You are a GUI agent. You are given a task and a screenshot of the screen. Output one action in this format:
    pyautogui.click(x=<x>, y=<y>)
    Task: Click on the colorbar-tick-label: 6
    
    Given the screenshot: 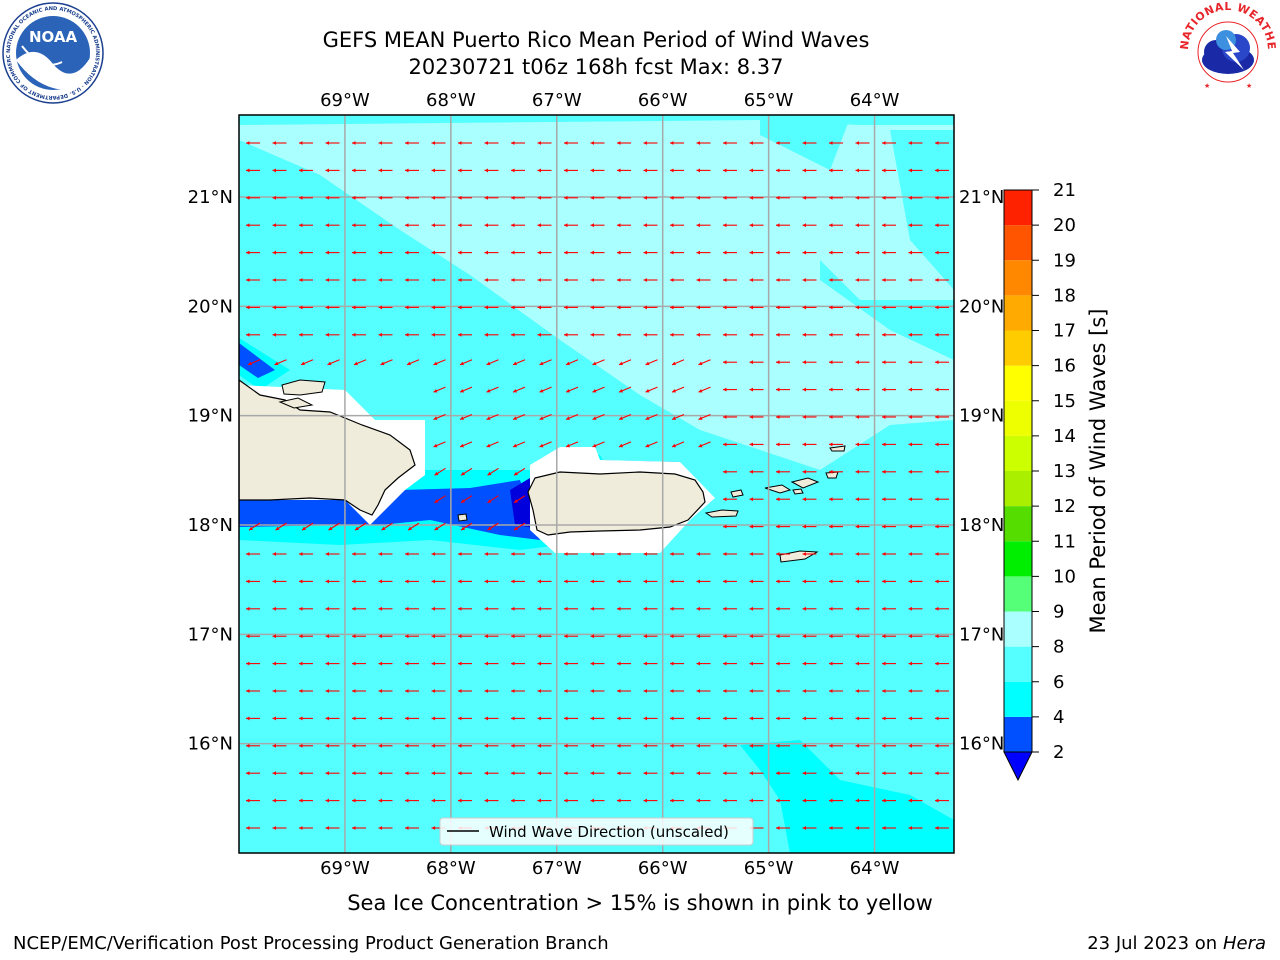 What is the action you would take?
    pyautogui.click(x=1058, y=682)
    